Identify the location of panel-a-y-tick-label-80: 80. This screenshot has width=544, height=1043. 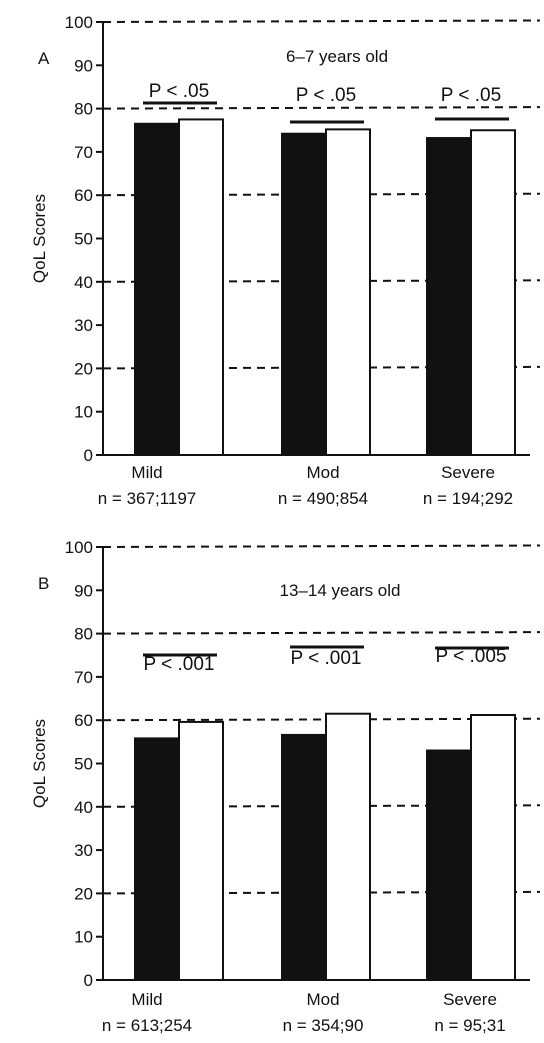
(83, 109).